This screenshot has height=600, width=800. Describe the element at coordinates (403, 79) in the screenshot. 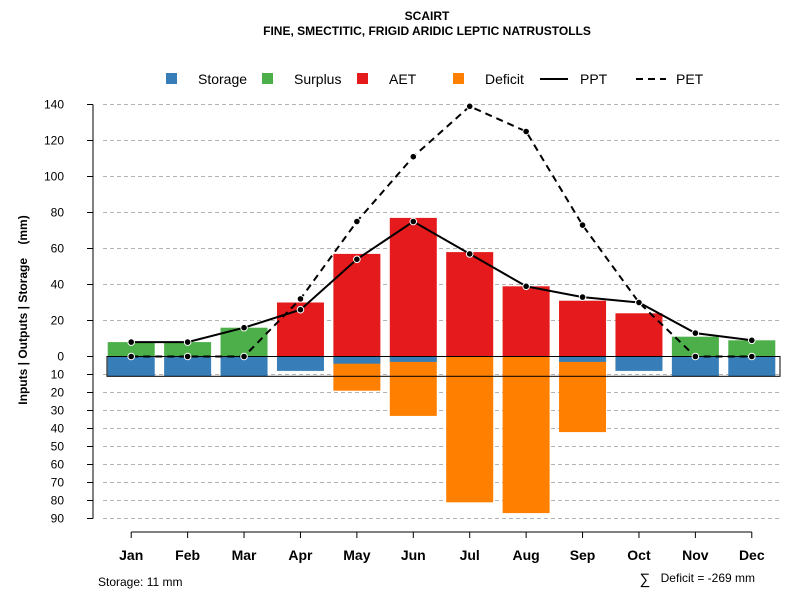

I see `legend-label-aet: AET` at that location.